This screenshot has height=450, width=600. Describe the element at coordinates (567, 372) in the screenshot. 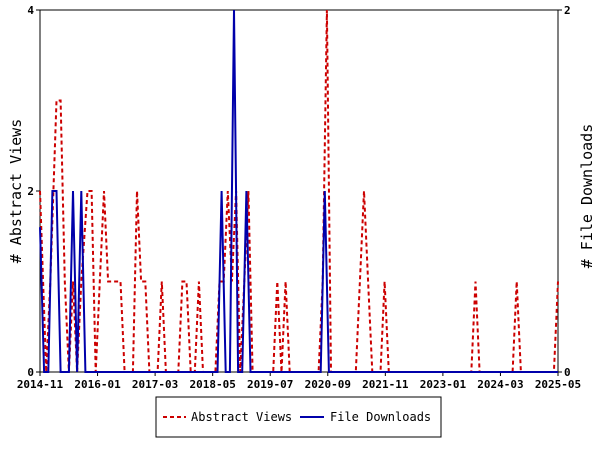

I see `y-right-tick-label: 0` at that location.